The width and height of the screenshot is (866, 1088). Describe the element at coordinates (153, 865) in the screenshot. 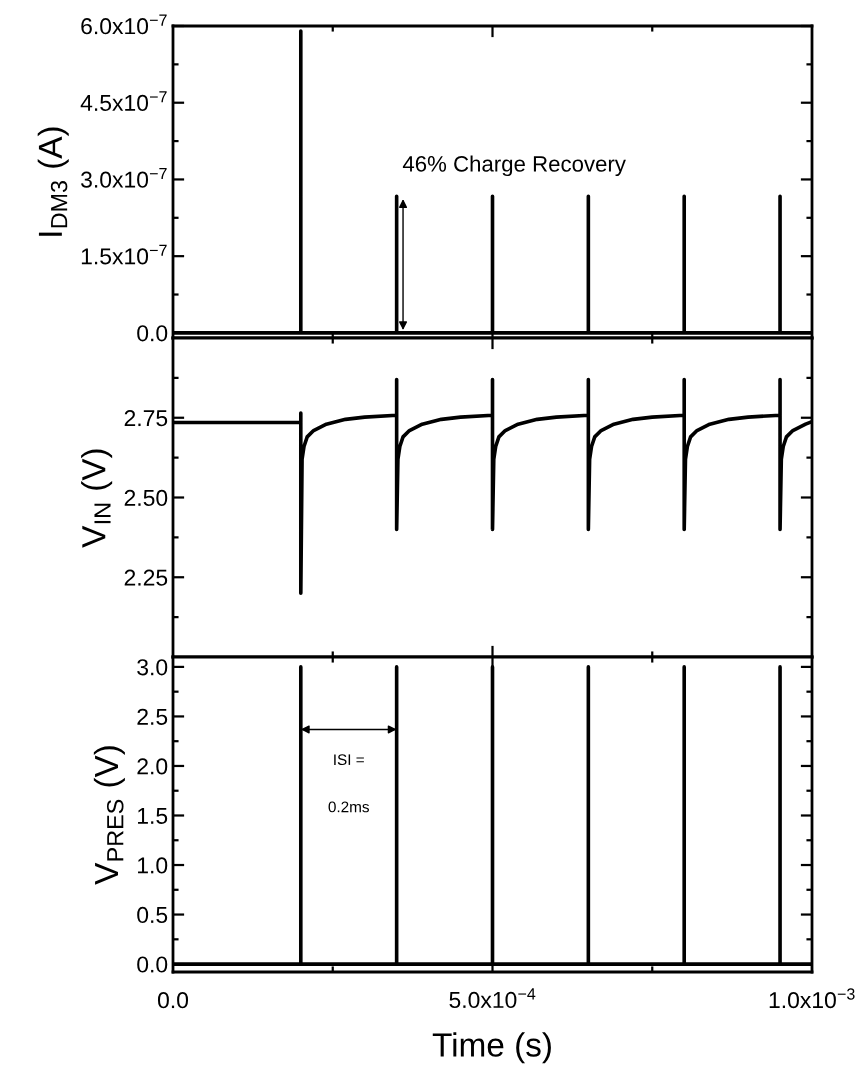

I see `y-tick-label: 1.0` at that location.